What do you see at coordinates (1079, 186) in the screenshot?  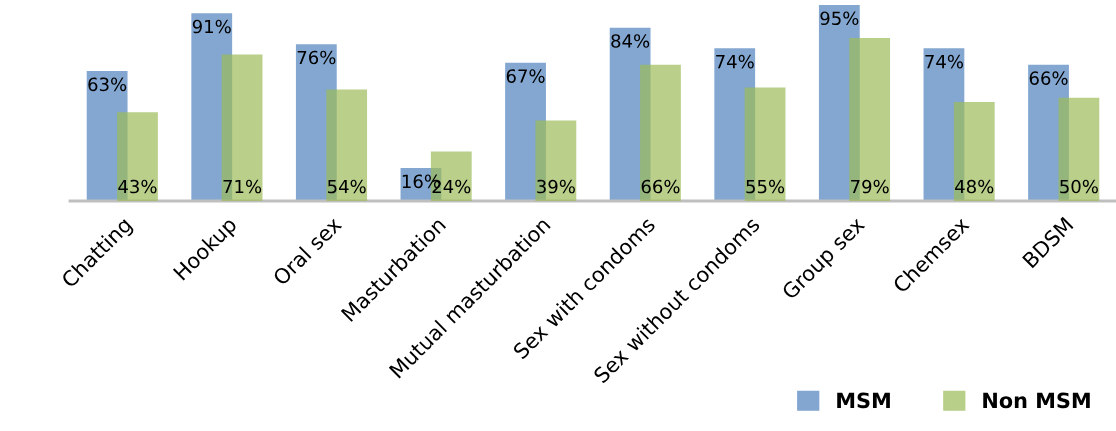 I see `data-label: 50%` at bounding box center [1079, 186].